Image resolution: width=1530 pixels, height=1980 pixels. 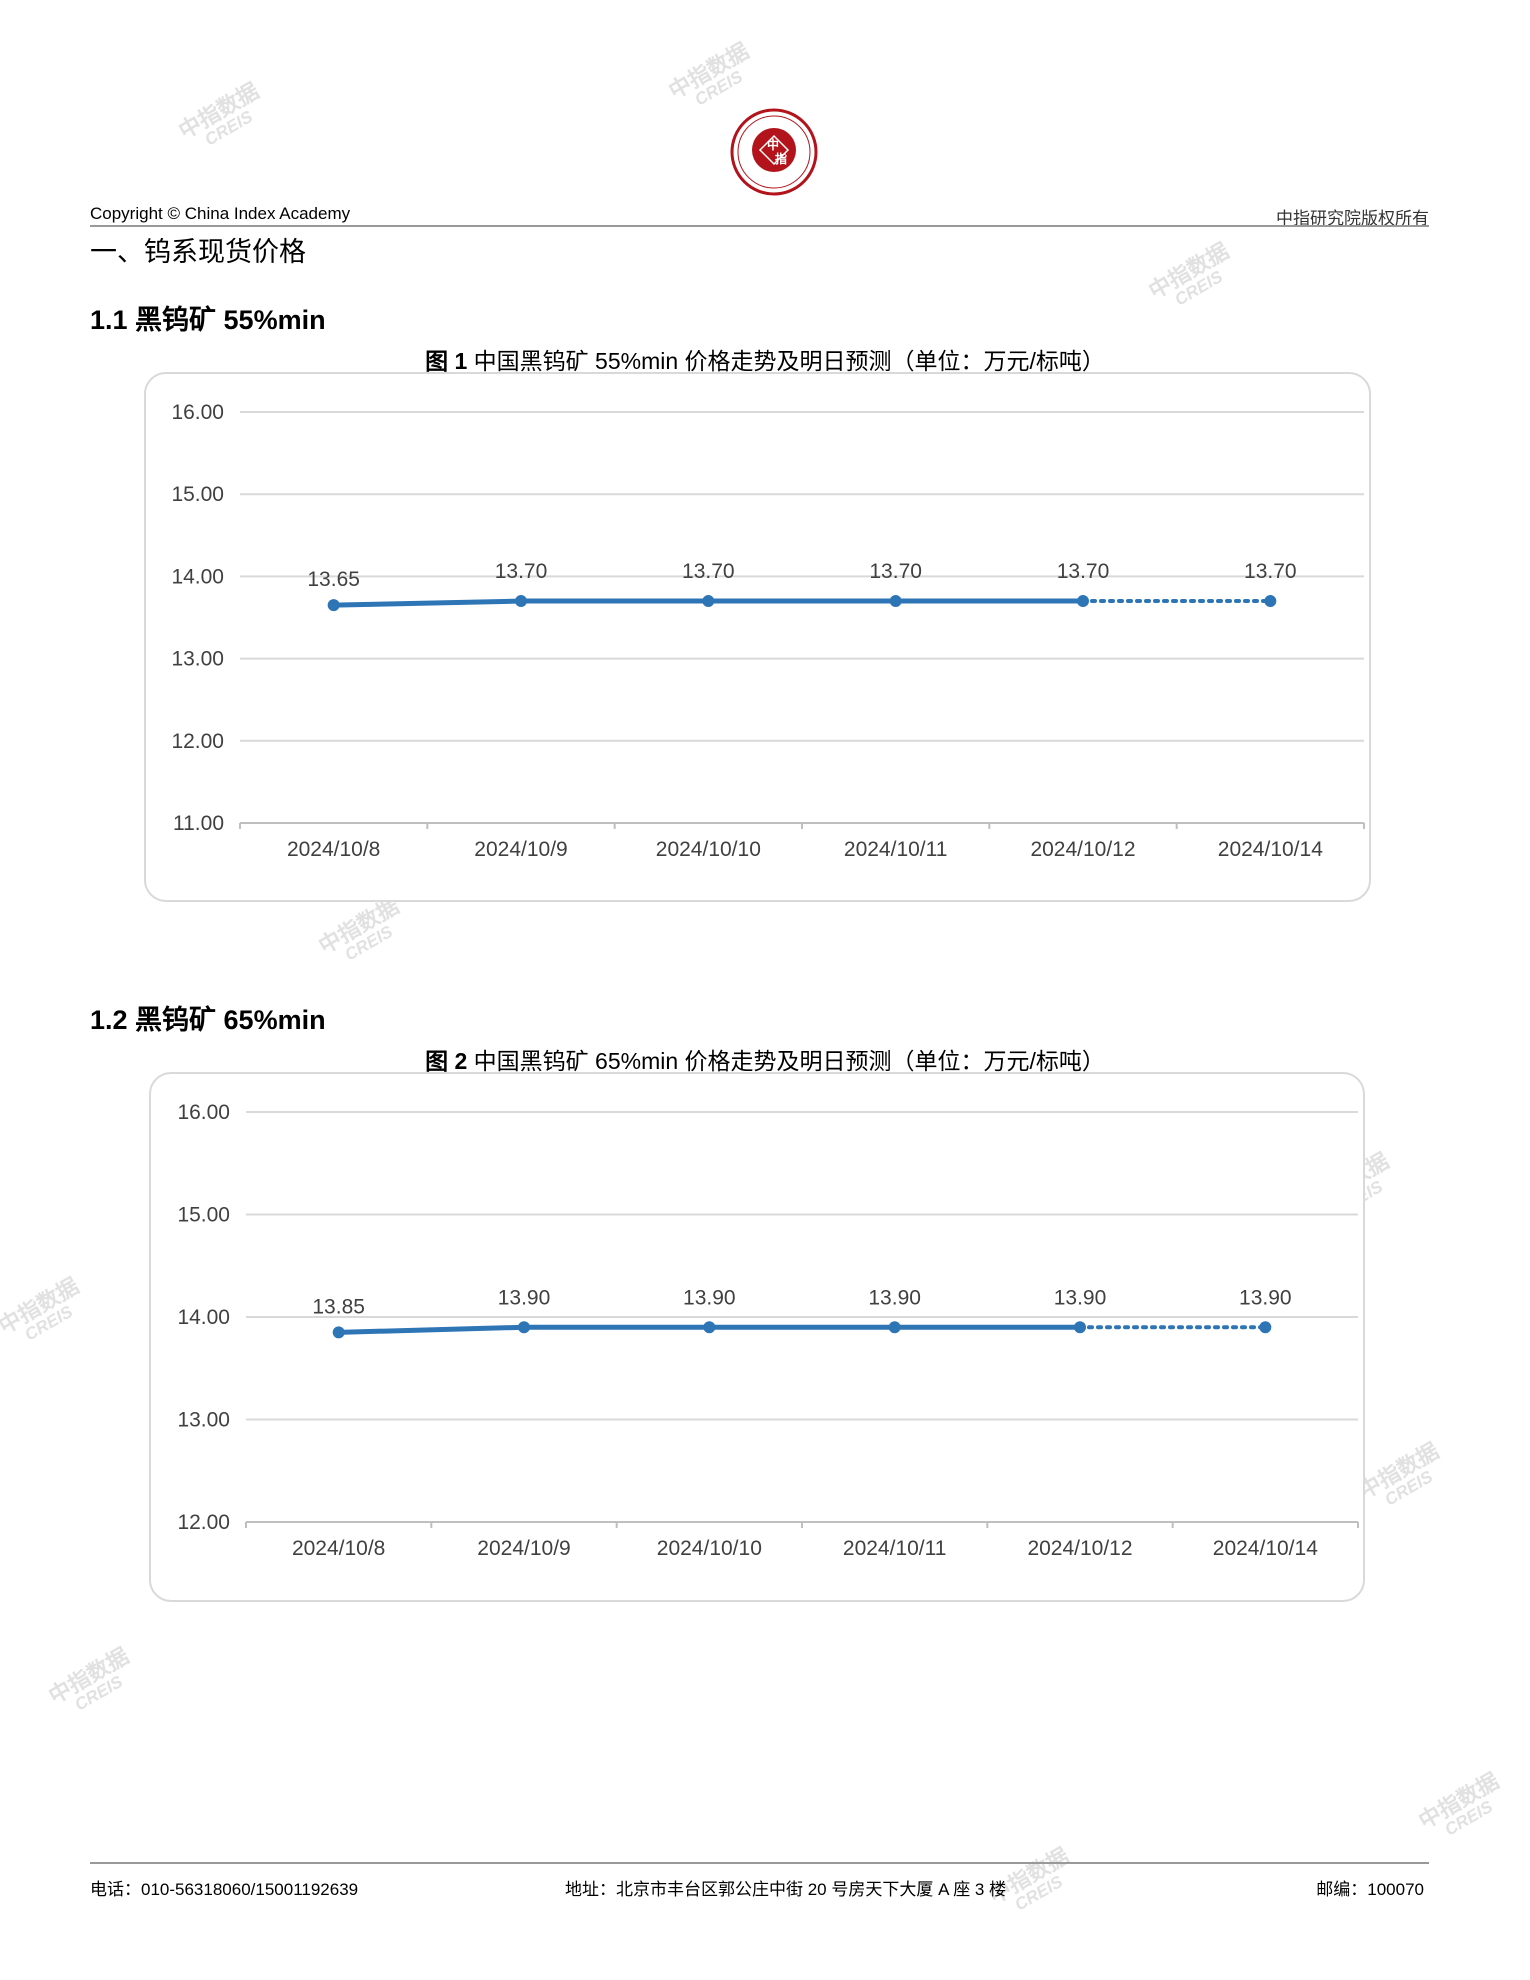 I want to click on chart-title-text: 中国黑钨矿 65%min 价格走势及明日预测（单位：万元/标吨）, so click(x=789, y=1061).